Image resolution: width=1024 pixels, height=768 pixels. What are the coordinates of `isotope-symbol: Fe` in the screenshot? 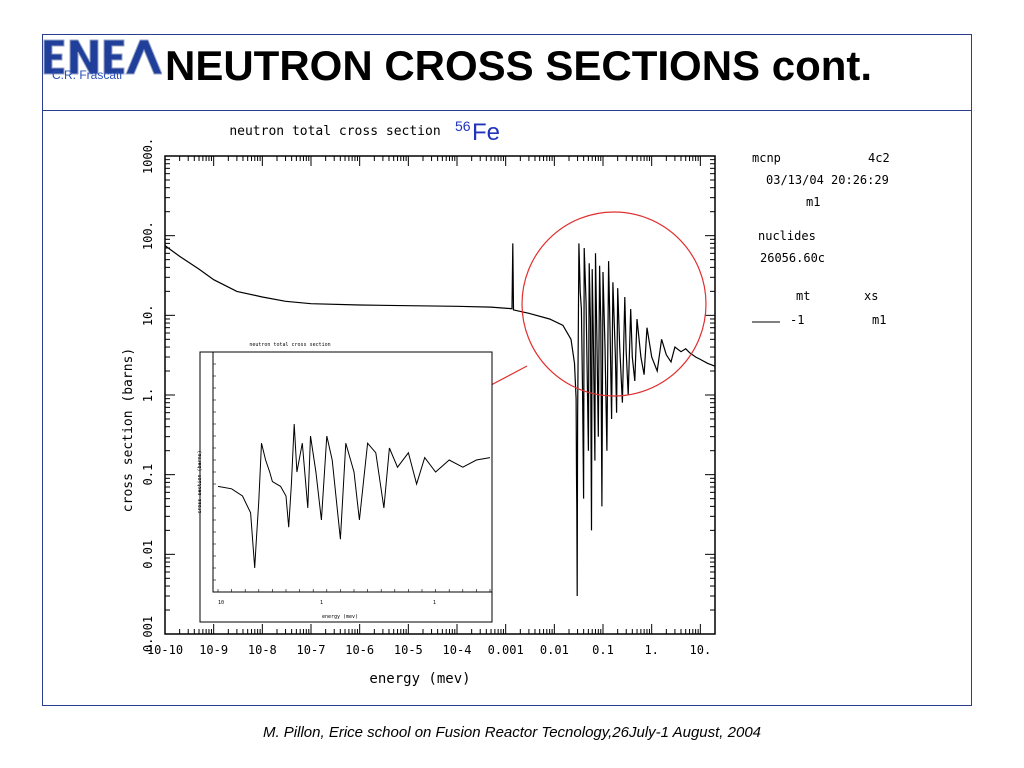 It's located at (486, 132).